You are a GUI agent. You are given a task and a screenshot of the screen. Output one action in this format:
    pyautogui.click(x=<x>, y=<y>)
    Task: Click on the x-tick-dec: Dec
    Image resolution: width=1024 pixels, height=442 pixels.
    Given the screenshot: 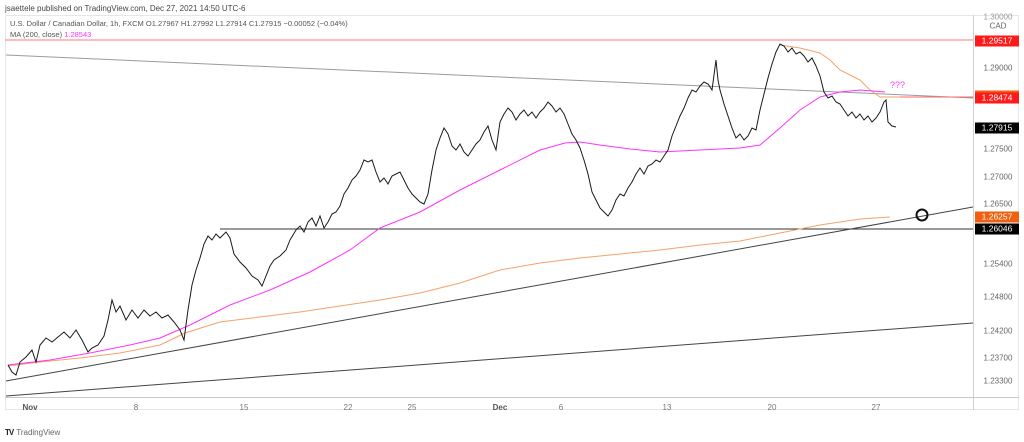 What is the action you would take?
    pyautogui.click(x=500, y=407)
    